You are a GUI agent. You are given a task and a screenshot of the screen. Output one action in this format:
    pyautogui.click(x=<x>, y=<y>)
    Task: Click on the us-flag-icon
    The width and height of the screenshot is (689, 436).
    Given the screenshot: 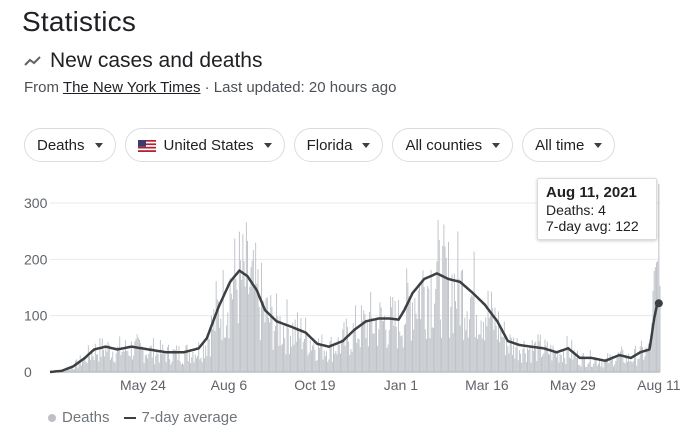 What is the action you would take?
    pyautogui.click(x=146, y=145)
    